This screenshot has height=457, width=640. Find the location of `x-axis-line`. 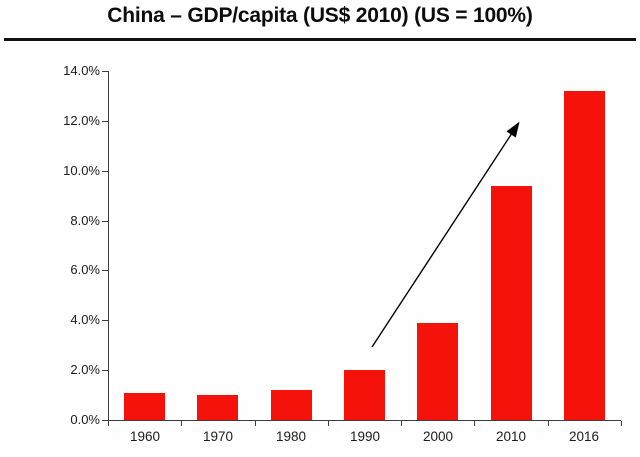

x-axis-line is located at coordinates (364, 420).